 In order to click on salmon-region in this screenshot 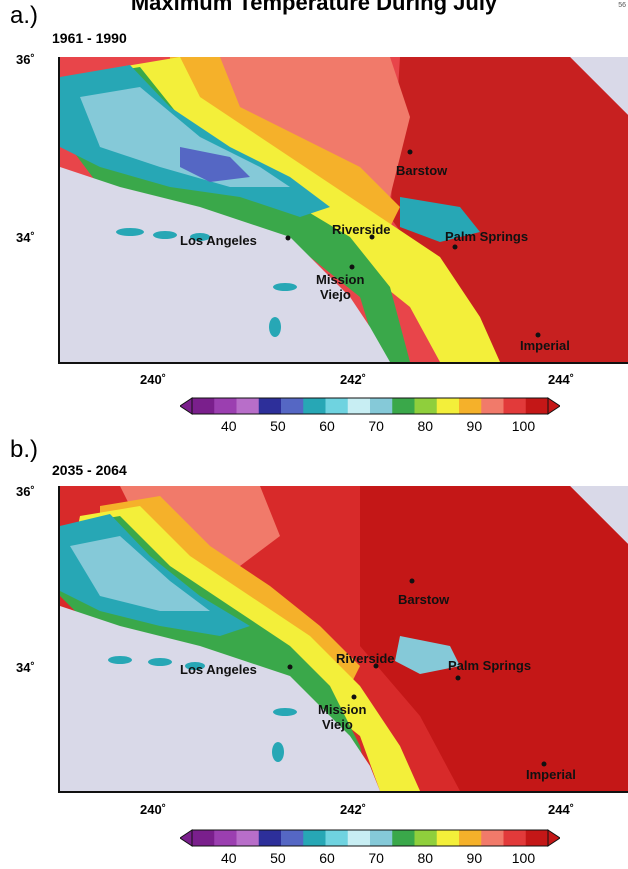, I will do `click(305, 127)`.